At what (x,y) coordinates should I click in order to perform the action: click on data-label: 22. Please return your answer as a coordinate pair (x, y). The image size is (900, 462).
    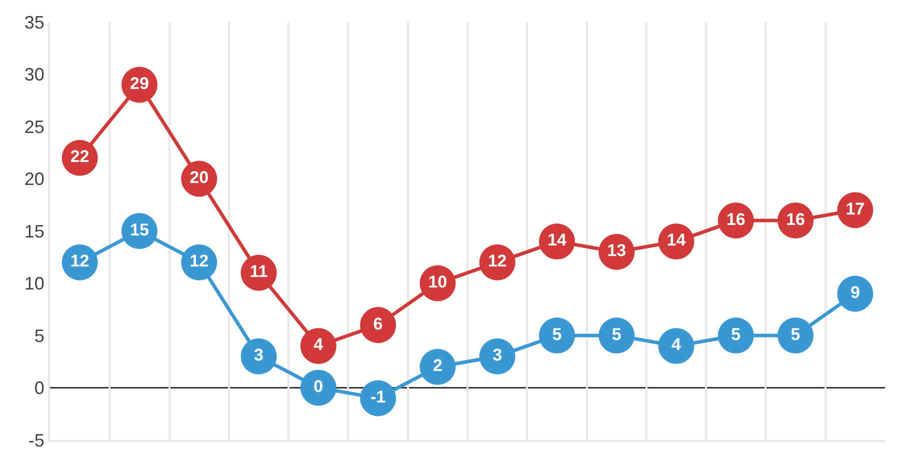
    Looking at the image, I should click on (80, 156).